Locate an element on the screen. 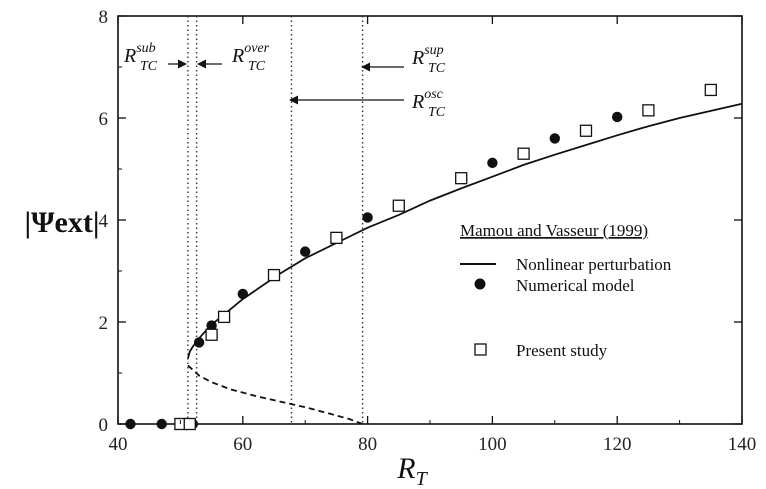 The width and height of the screenshot is (766, 489). annotation-r-tc-over-base: R is located at coordinates (237, 56).